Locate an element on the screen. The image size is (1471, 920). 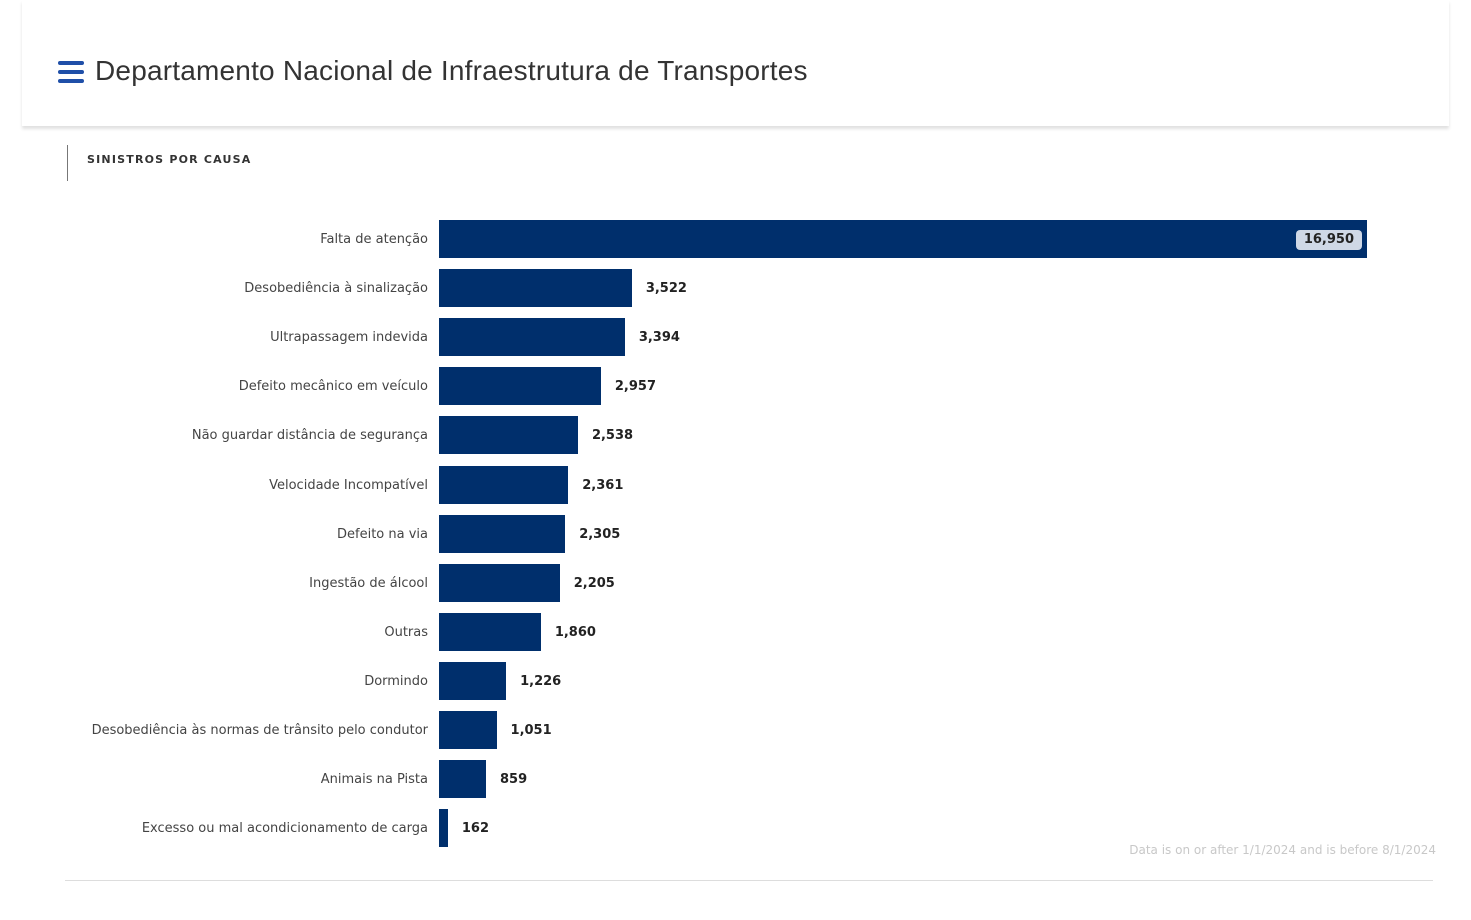
data-label: 2,361 is located at coordinates (603, 485).